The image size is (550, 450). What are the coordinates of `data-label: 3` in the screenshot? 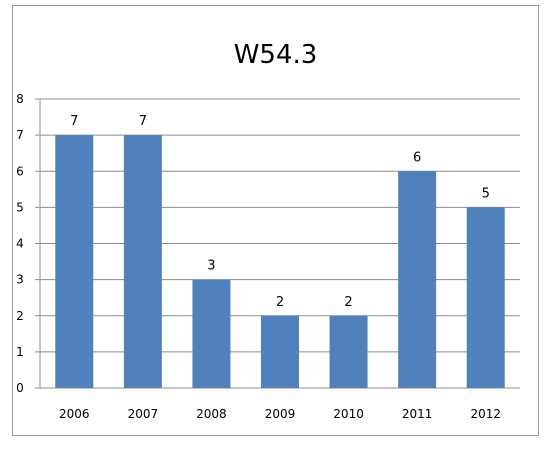 It's located at (211, 266).